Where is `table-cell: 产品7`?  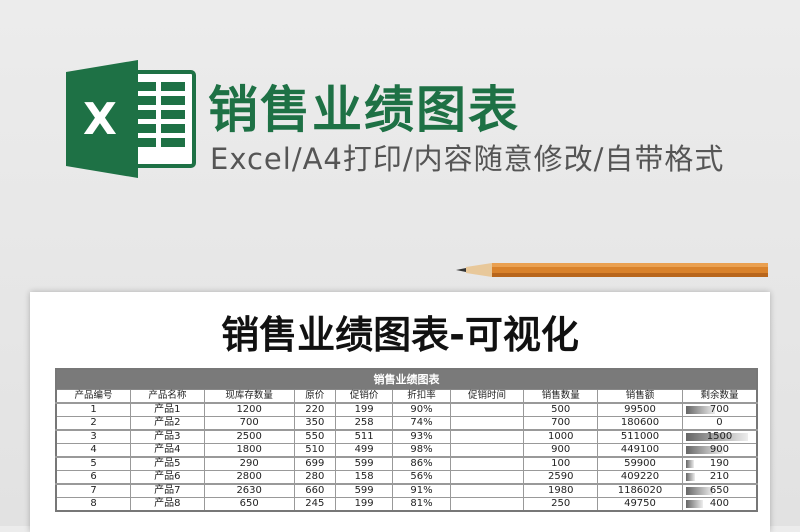 table-cell: 产品7 is located at coordinates (167, 490).